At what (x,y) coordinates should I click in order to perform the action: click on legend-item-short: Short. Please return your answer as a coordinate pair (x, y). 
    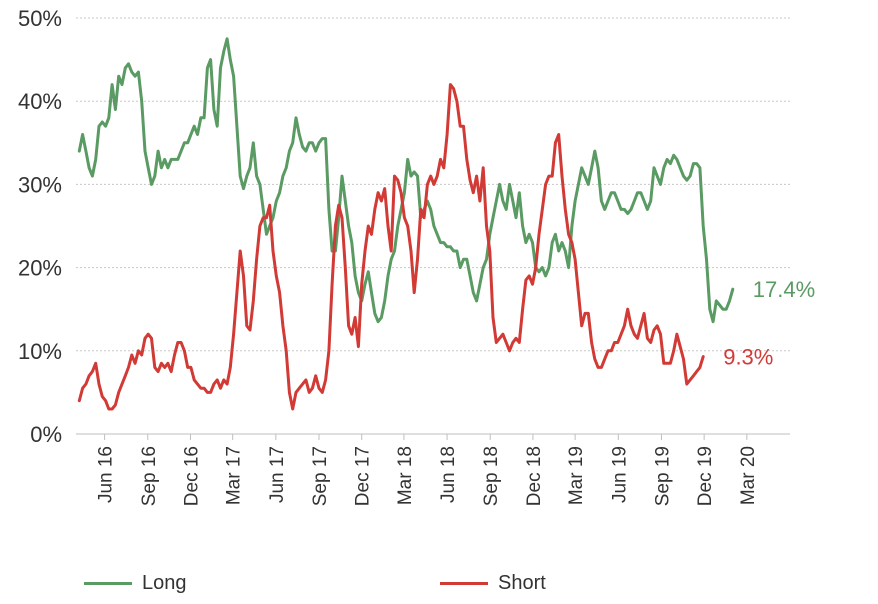
    Looking at the image, I should click on (493, 583).